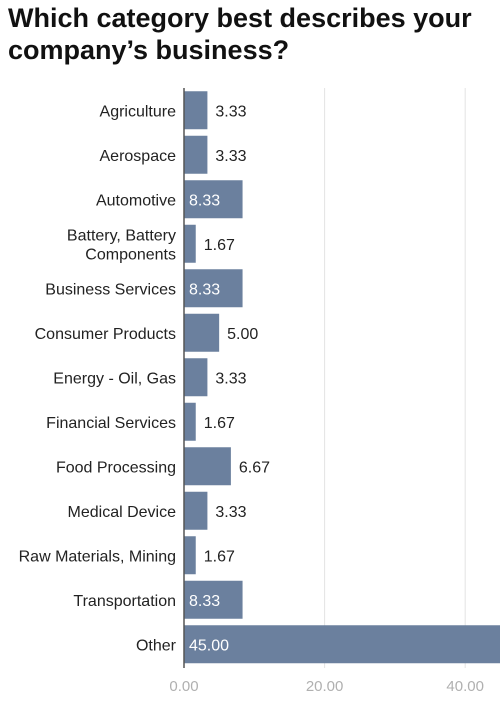 This screenshot has width=500, height=709. What do you see at coordinates (105, 334) in the screenshot?
I see `category-label: Consumer Products` at bounding box center [105, 334].